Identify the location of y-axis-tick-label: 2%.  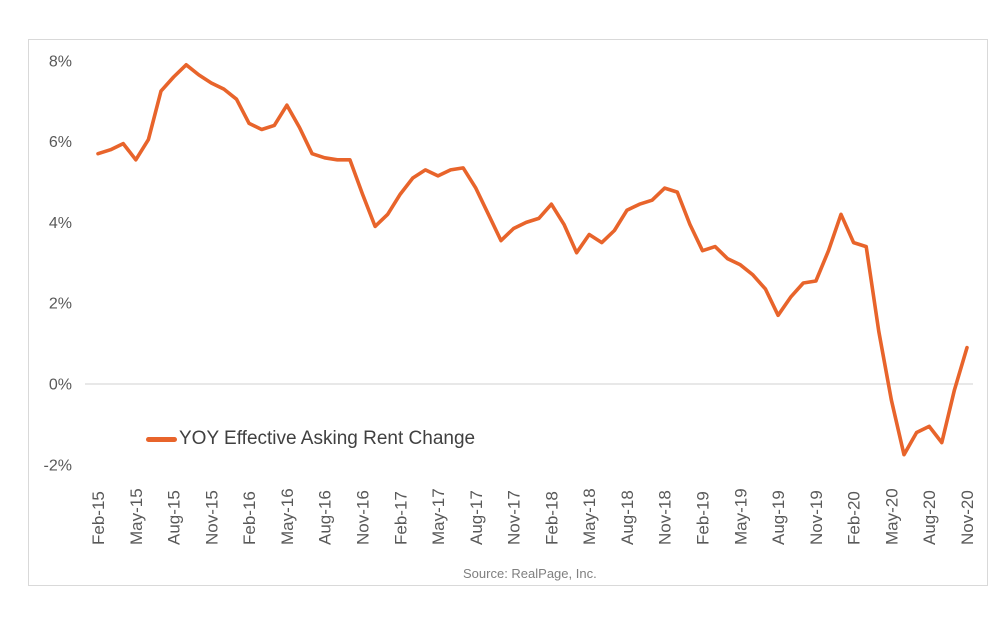
(60, 304).